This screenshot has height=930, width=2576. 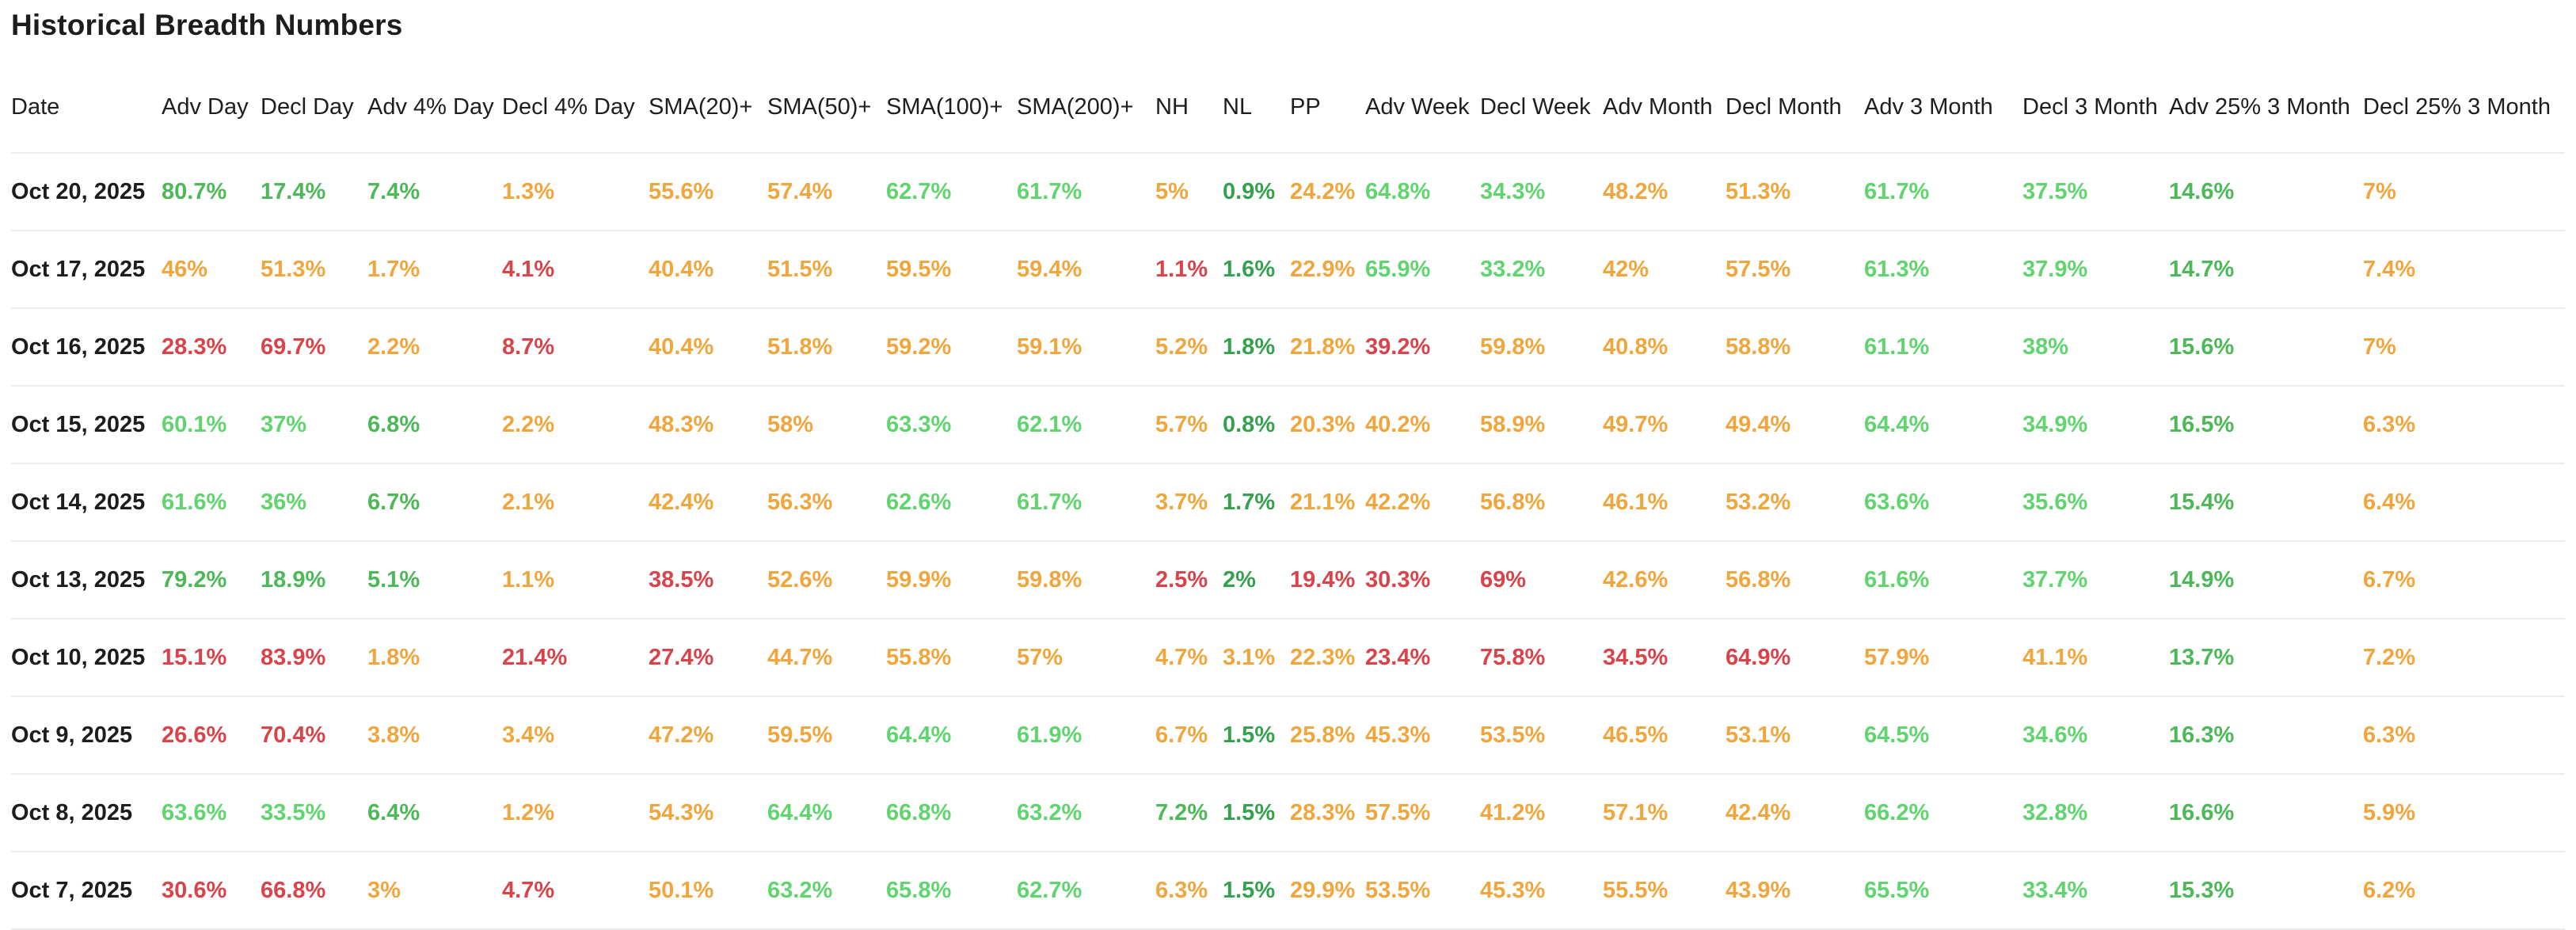 What do you see at coordinates (708, 735) in the screenshot?
I see `value-cell: 47.2%` at bounding box center [708, 735].